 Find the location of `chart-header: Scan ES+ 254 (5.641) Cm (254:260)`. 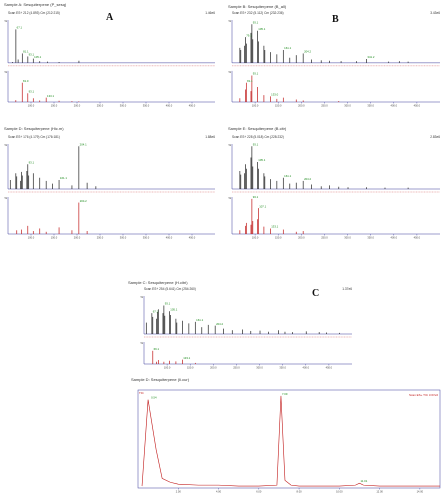

chart-header: Scan ES+ 254 (5.641) Cm (254:260) is located at coordinates (170, 289).